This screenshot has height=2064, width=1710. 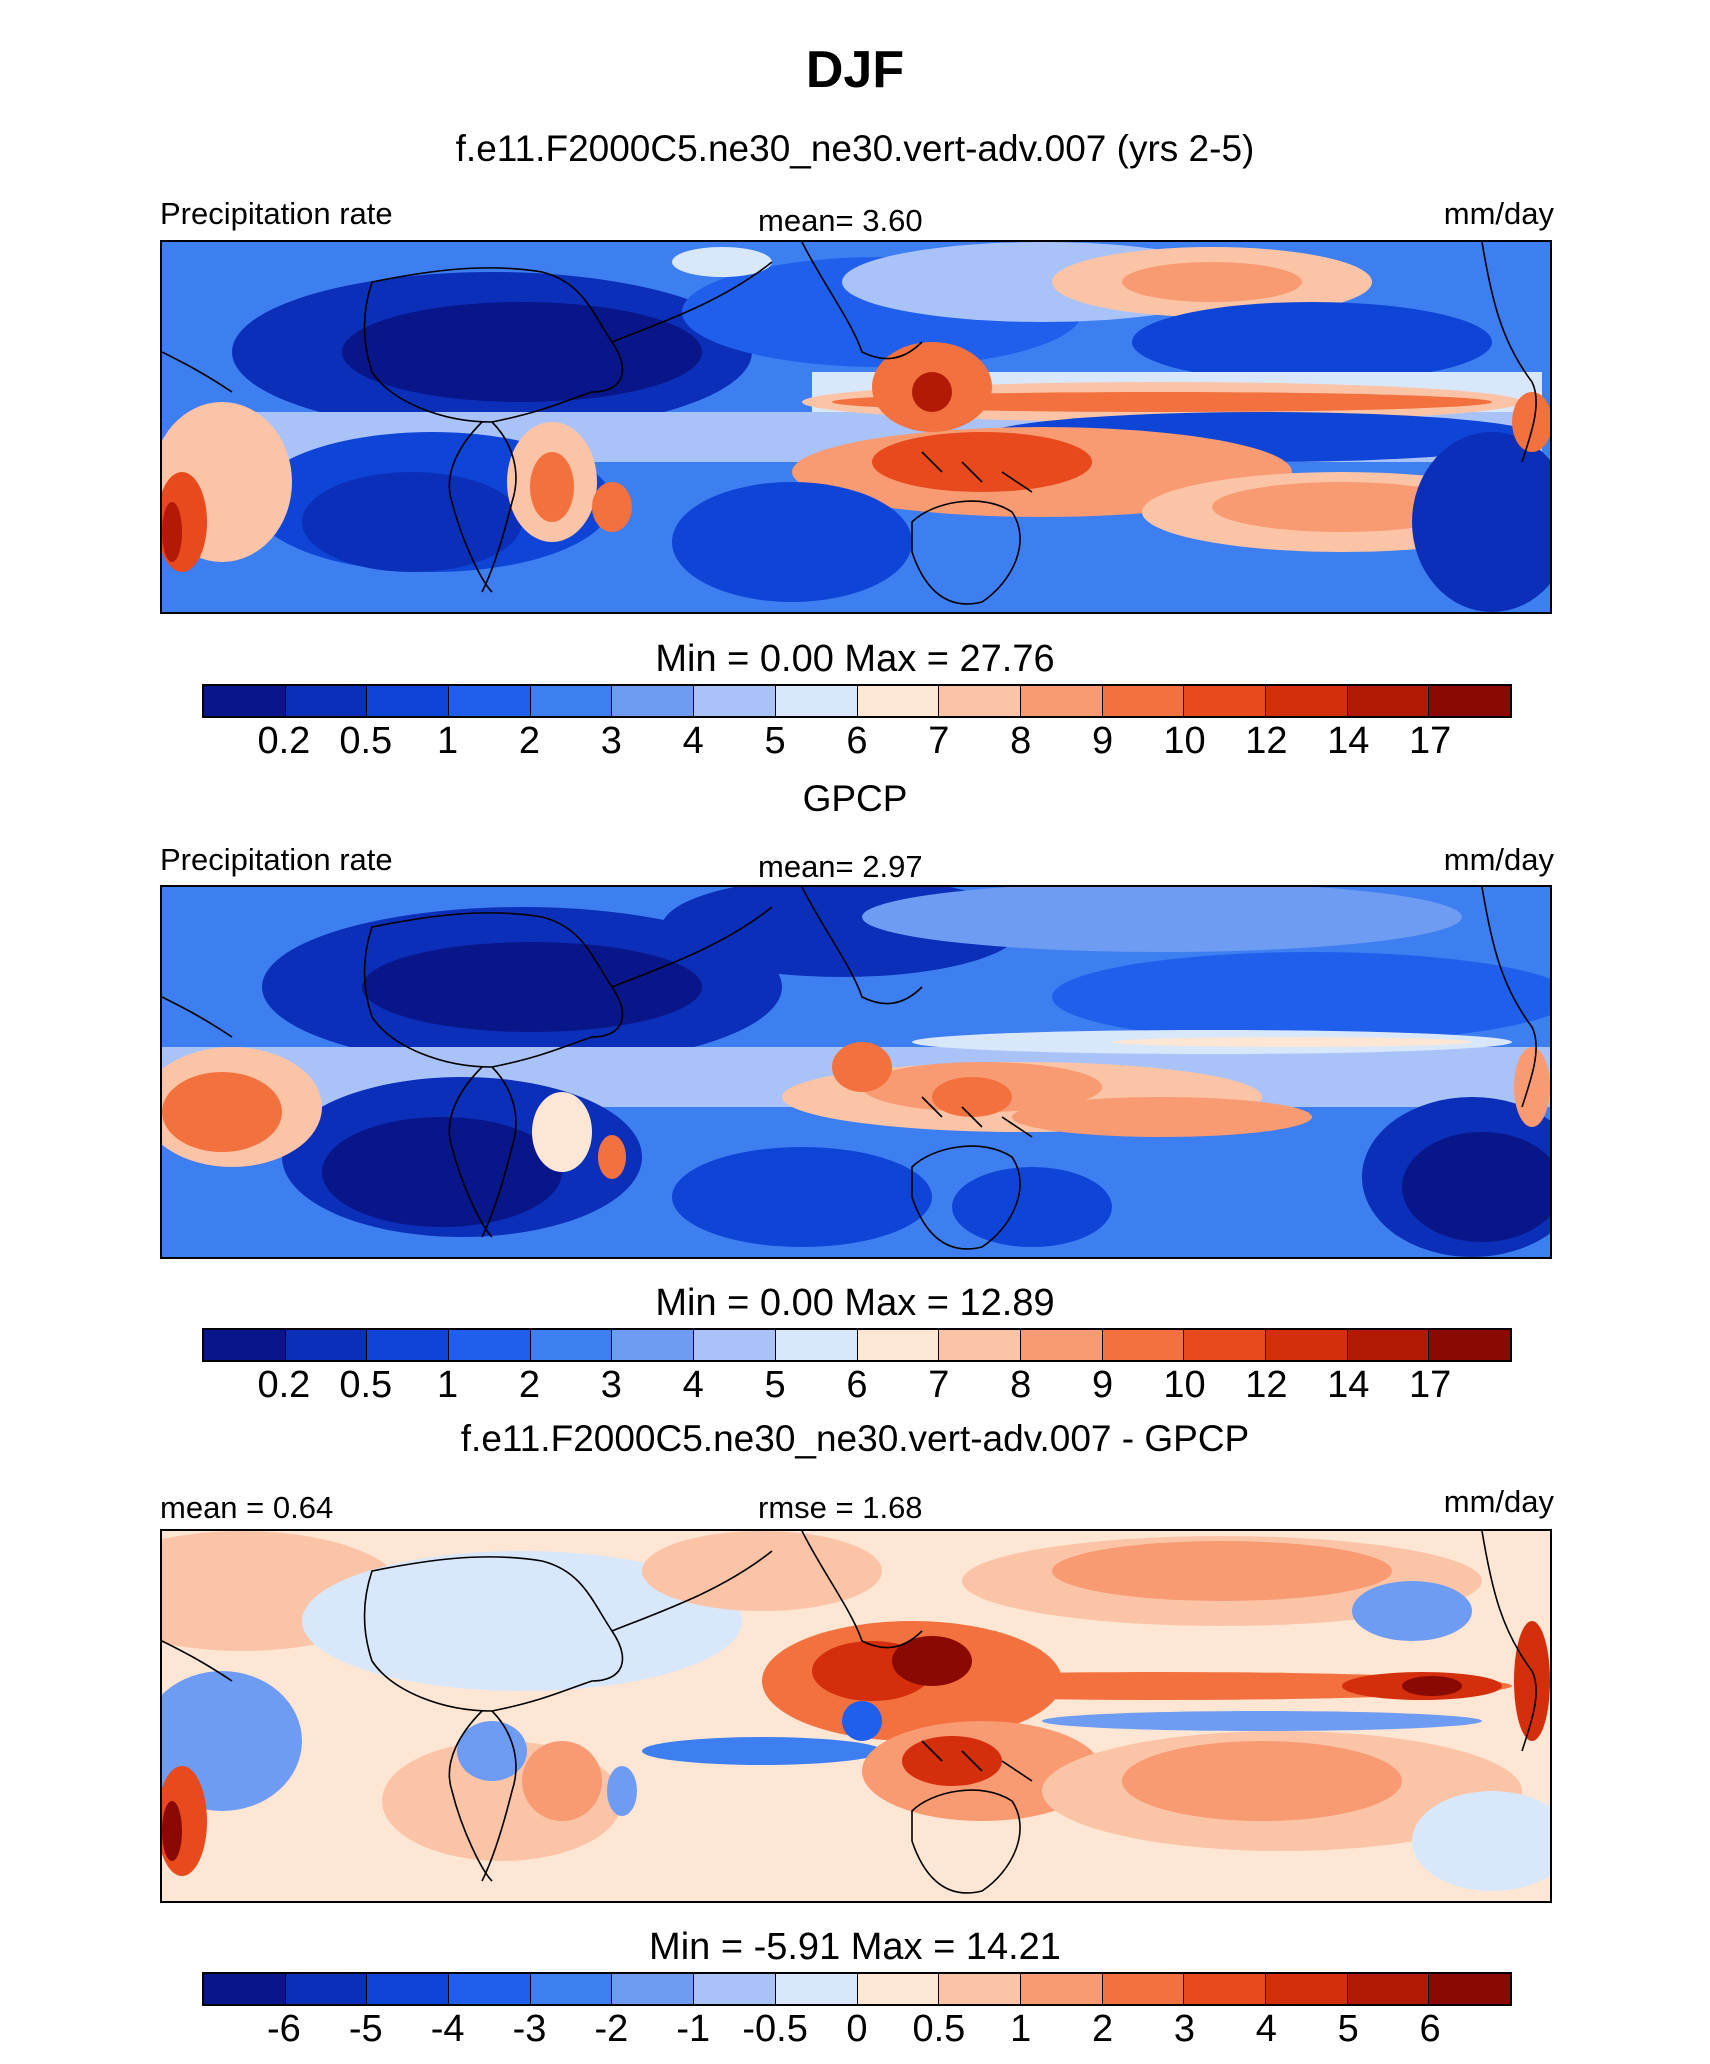 What do you see at coordinates (1498, 859) in the screenshot?
I see `panel2-units-label: mm/day` at bounding box center [1498, 859].